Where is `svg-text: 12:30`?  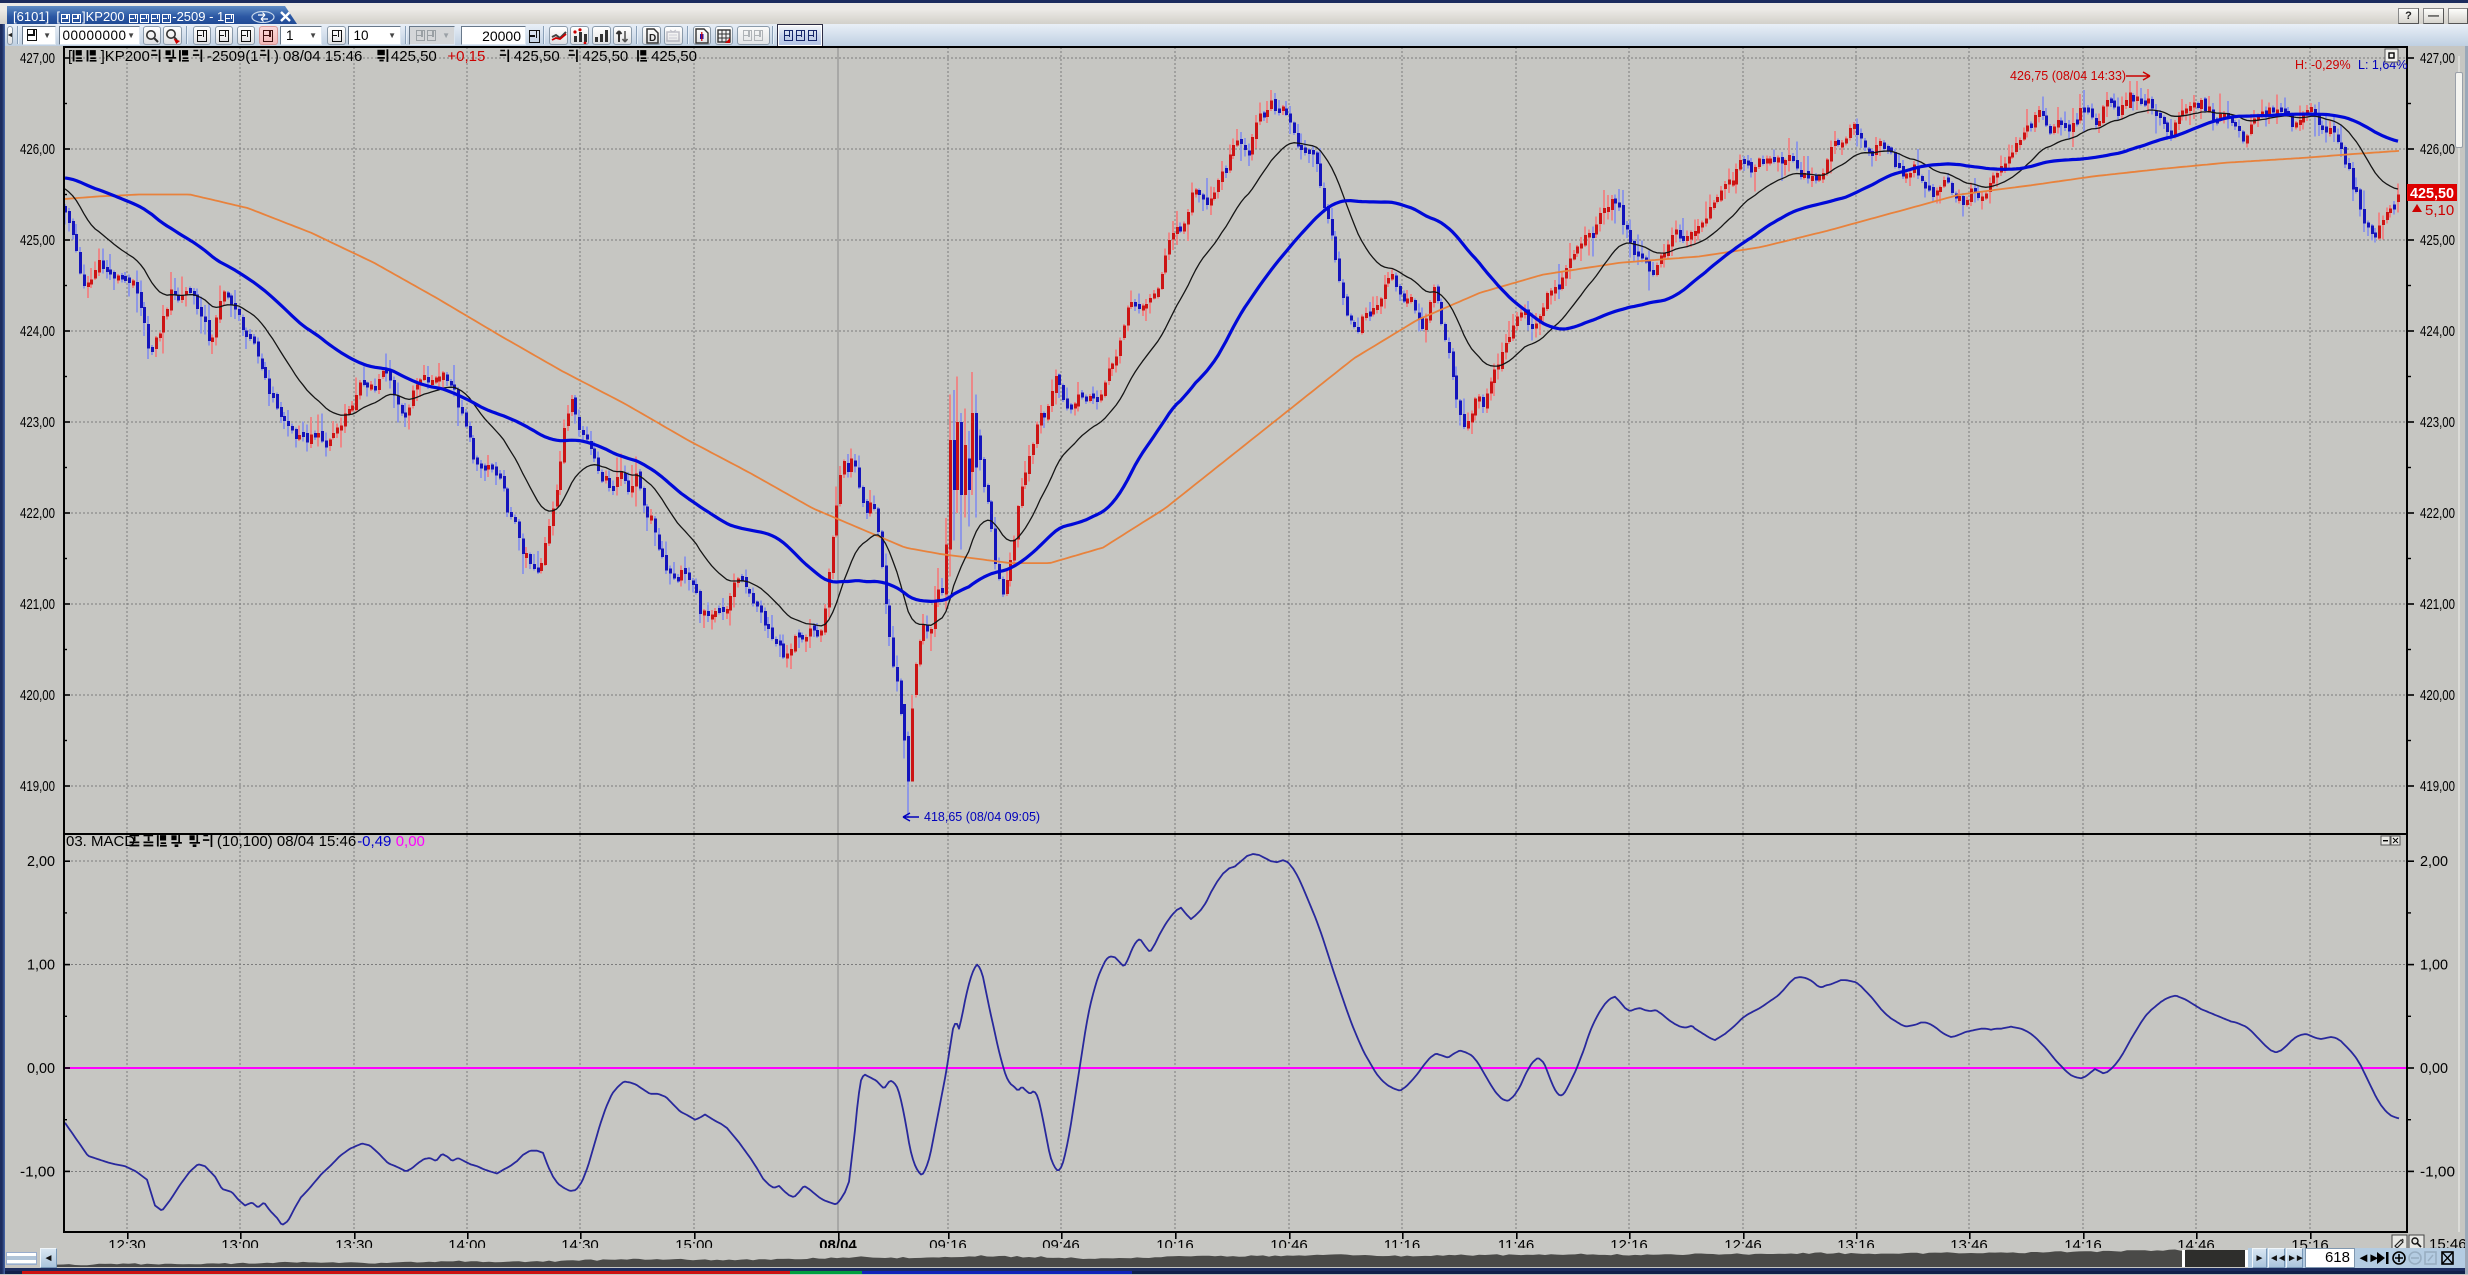 svg-text: 12:30 is located at coordinates (127, 1243).